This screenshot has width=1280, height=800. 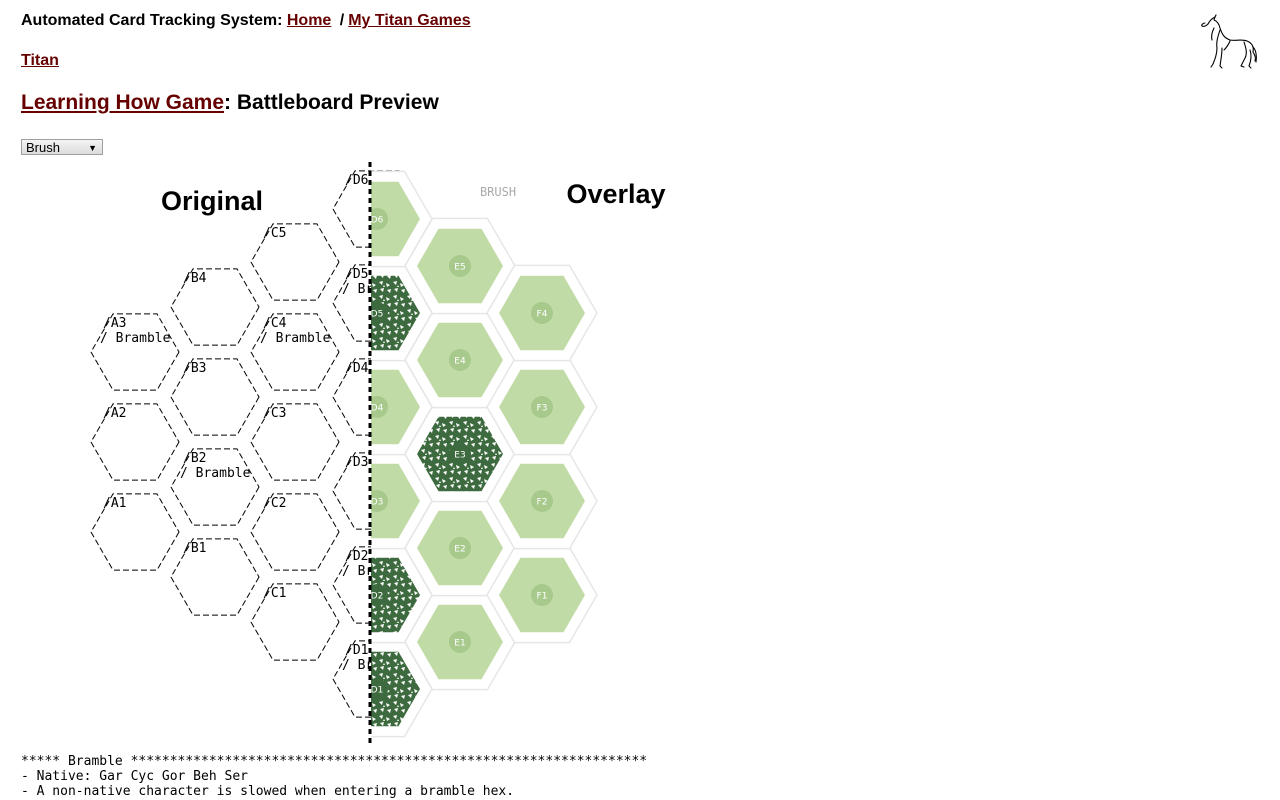 I want to click on terrain-select: Brush ▼, so click(x=62, y=147).